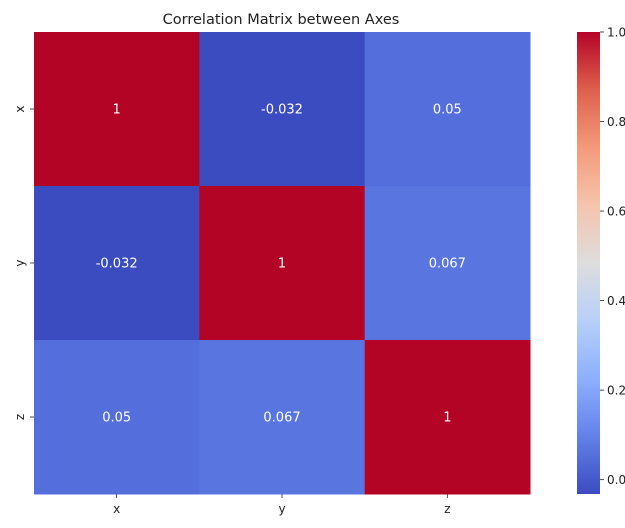 The image size is (625, 528). I want to click on colorbar-gradient, so click(588, 263).